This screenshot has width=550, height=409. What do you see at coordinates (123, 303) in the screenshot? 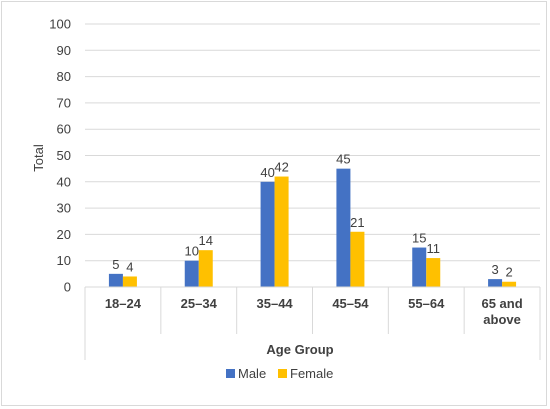
I see `x-tick-label: 18–24` at bounding box center [123, 303].